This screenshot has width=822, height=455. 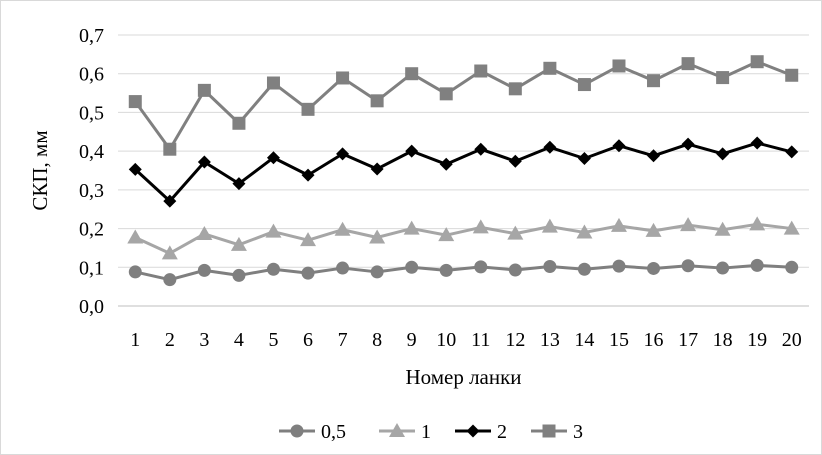 I want to click on y-tick-label: 0,6, so click(x=91, y=75).